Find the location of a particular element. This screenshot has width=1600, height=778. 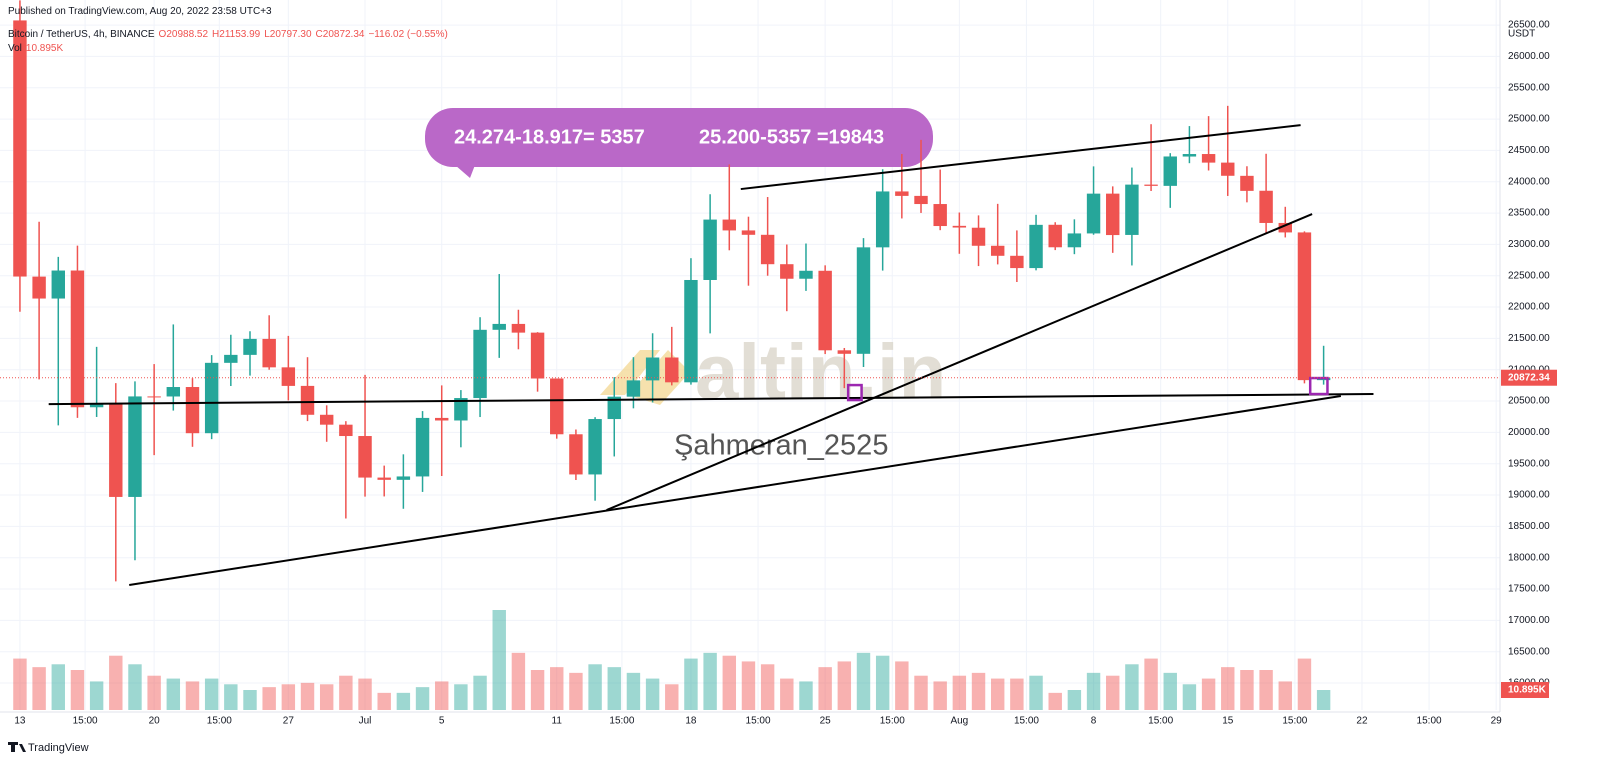

y-tick-label: 19000.00 is located at coordinates (1529, 495).